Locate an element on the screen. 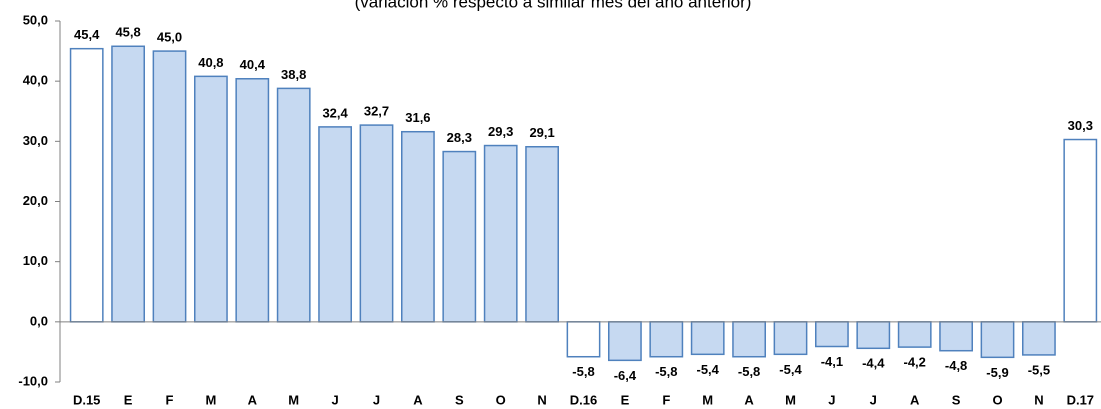 This screenshot has width=1101, height=409. value-label: -4,8 is located at coordinates (956, 365).